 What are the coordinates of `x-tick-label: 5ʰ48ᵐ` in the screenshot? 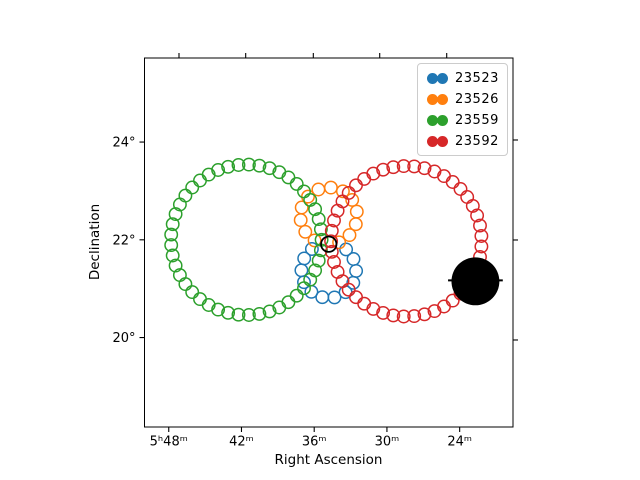 It's located at (169, 442).